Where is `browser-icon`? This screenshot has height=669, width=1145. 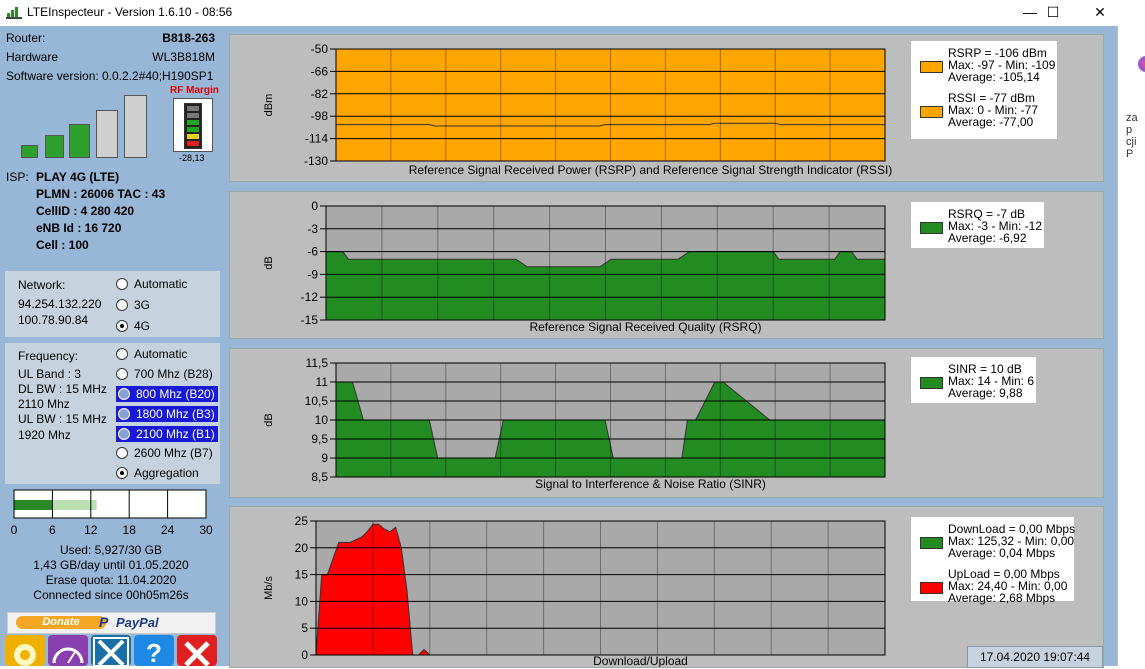 browser-icon is located at coordinates (1141, 64).